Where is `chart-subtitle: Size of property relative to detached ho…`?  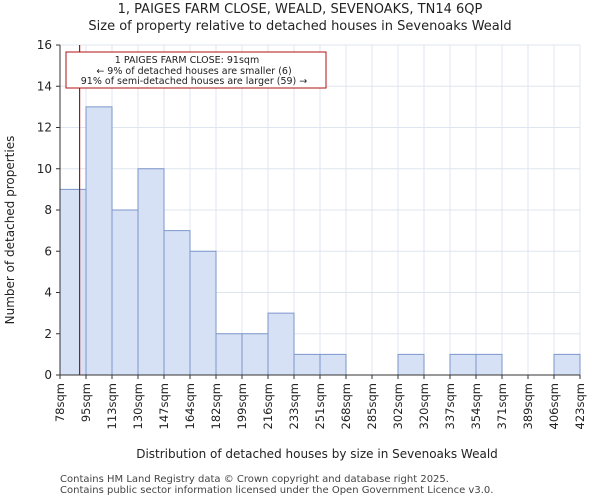 chart-subtitle: Size of property relative to detached ho… is located at coordinates (300, 26).